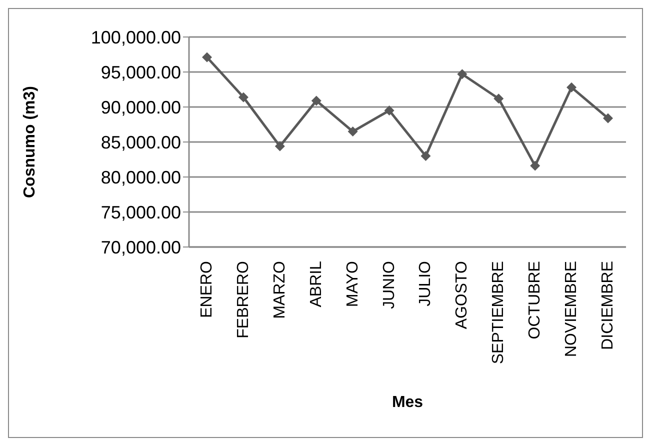 Image resolution: width=653 pixels, height=448 pixels. I want to click on y-tick-label: 75,000.00, so click(140, 212).